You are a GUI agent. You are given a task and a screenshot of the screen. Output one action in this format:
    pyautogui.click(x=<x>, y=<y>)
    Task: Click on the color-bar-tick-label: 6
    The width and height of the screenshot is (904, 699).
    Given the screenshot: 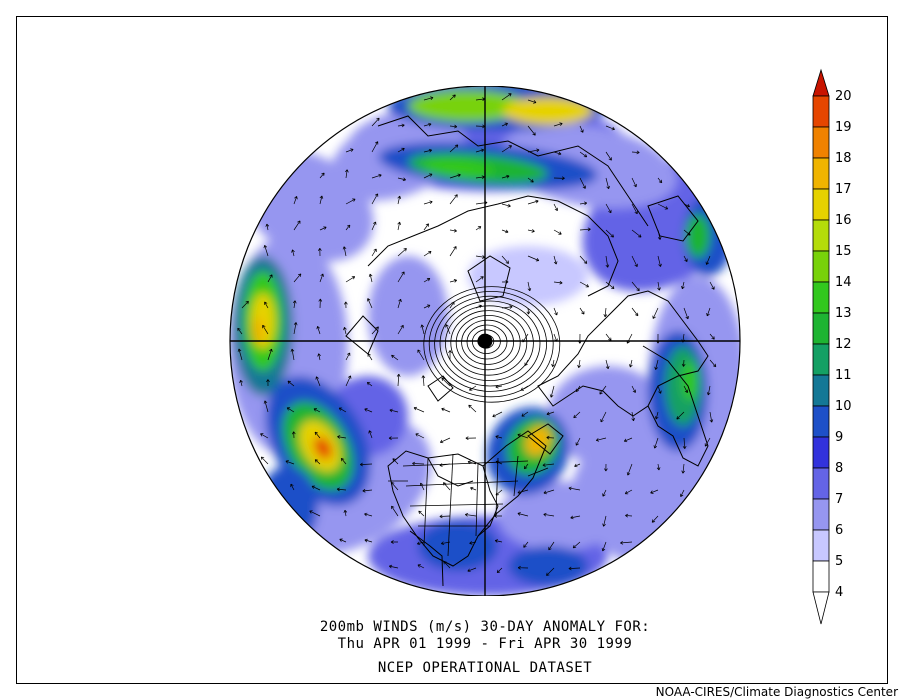 What is the action you would take?
    pyautogui.click(x=839, y=530)
    